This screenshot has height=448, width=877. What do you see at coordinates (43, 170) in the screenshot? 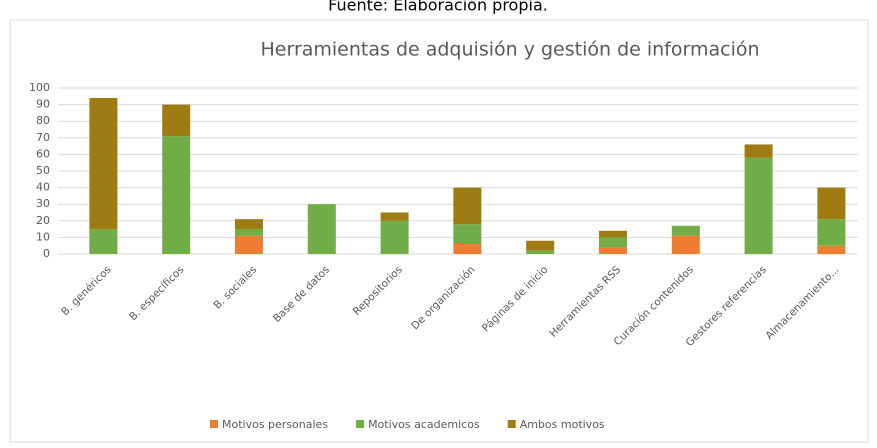
I see `y-tick-label: 50` at bounding box center [43, 170].